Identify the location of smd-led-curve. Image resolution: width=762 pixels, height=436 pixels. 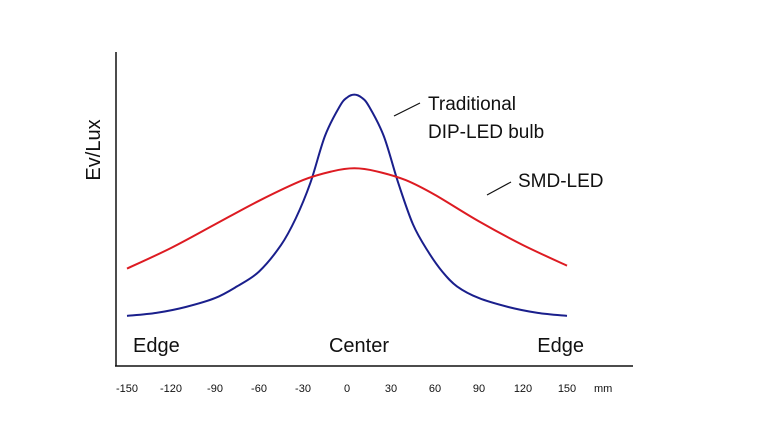
(347, 218).